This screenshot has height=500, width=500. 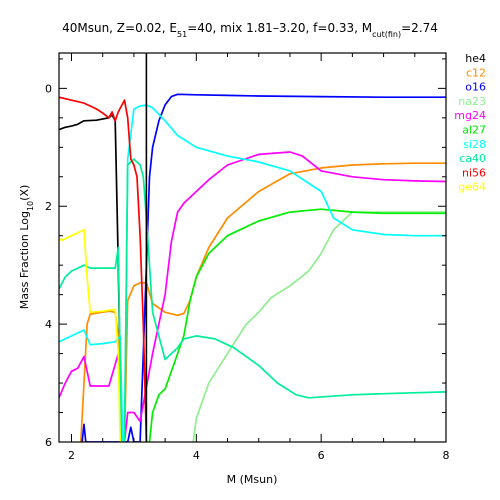 I want to click on series-line-he4, so click(x=91, y=278).